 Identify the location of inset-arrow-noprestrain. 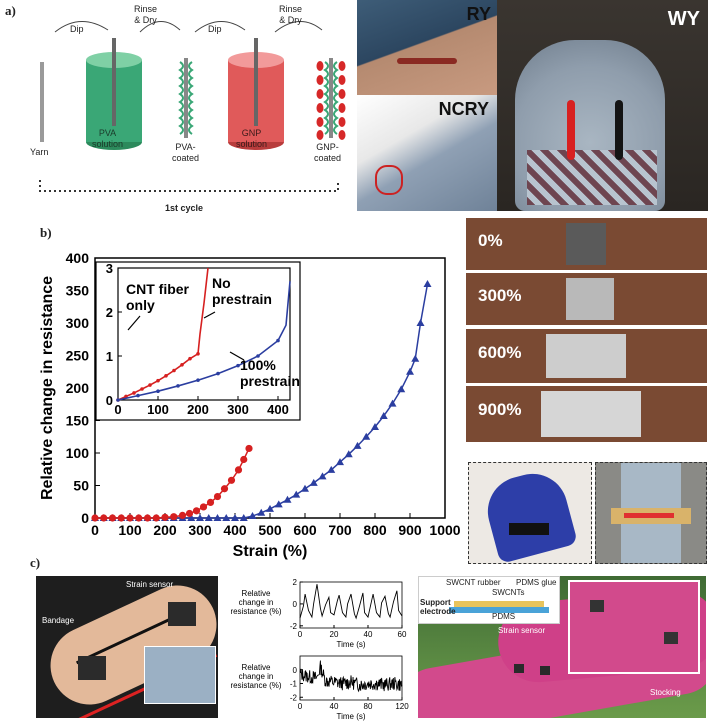
(209, 315).